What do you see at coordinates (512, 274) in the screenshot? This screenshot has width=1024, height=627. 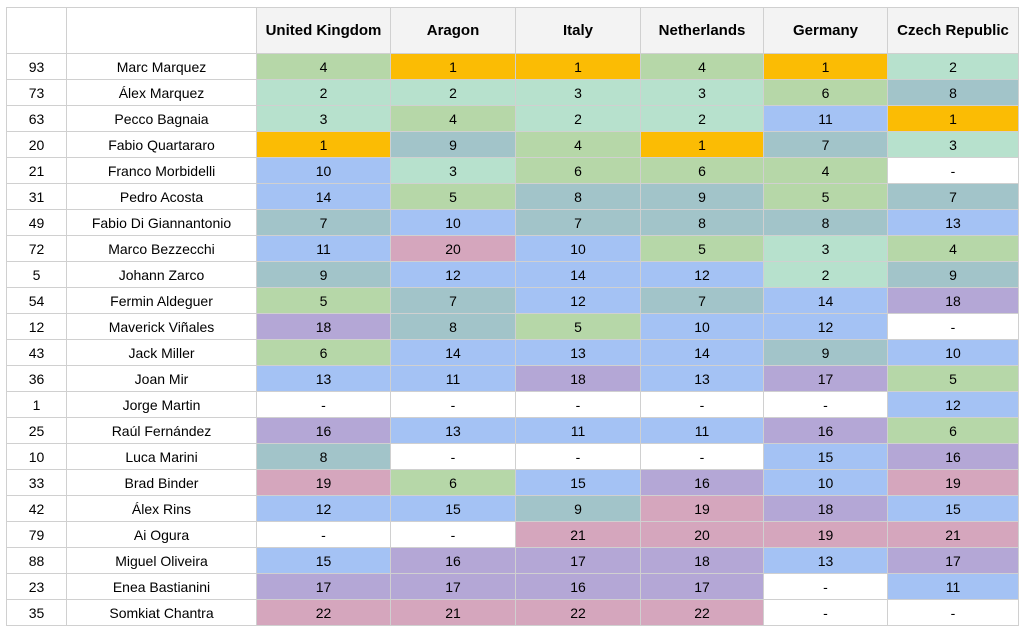 I see `table-row: 5 Johann Zarco 9 12 14 12 2 9` at bounding box center [512, 274].